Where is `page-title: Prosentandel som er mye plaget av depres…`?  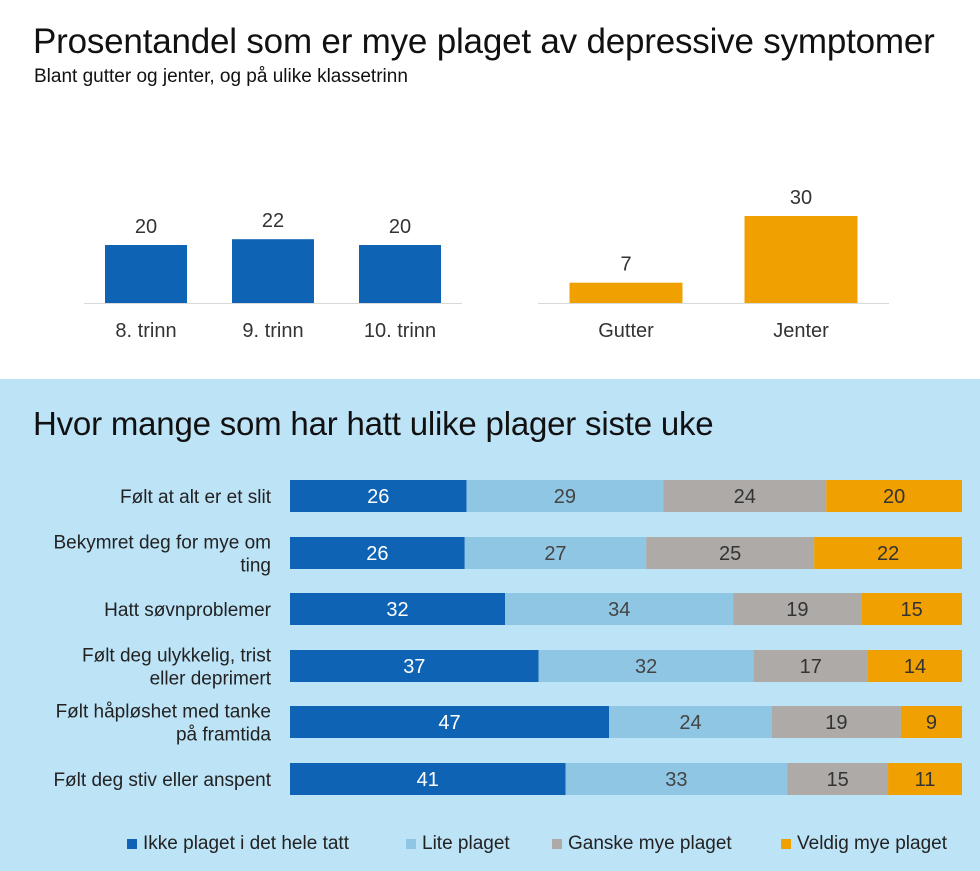 page-title: Prosentandel som er mye plaget av depres… is located at coordinates (484, 41).